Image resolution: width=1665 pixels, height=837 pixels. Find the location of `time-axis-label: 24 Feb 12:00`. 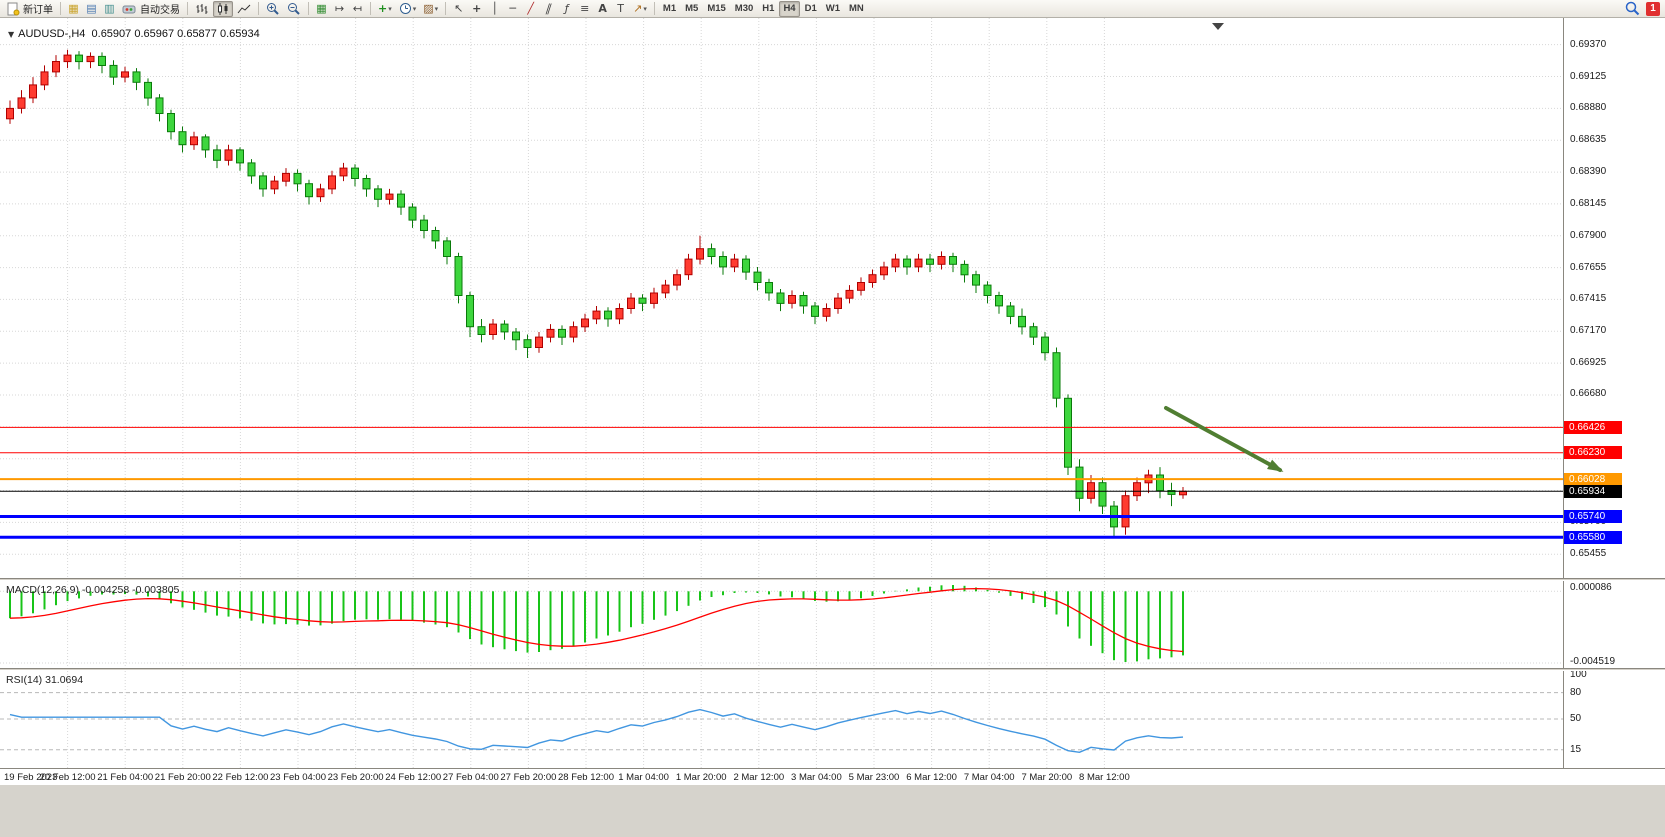

time-axis-label: 24 Feb 12:00 is located at coordinates (413, 777).